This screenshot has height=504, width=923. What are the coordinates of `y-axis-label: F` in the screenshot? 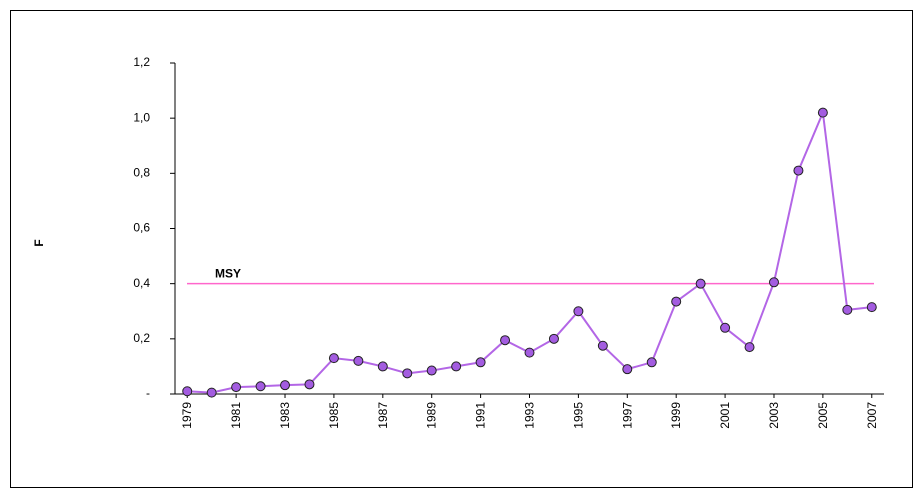 It's located at (39, 242).